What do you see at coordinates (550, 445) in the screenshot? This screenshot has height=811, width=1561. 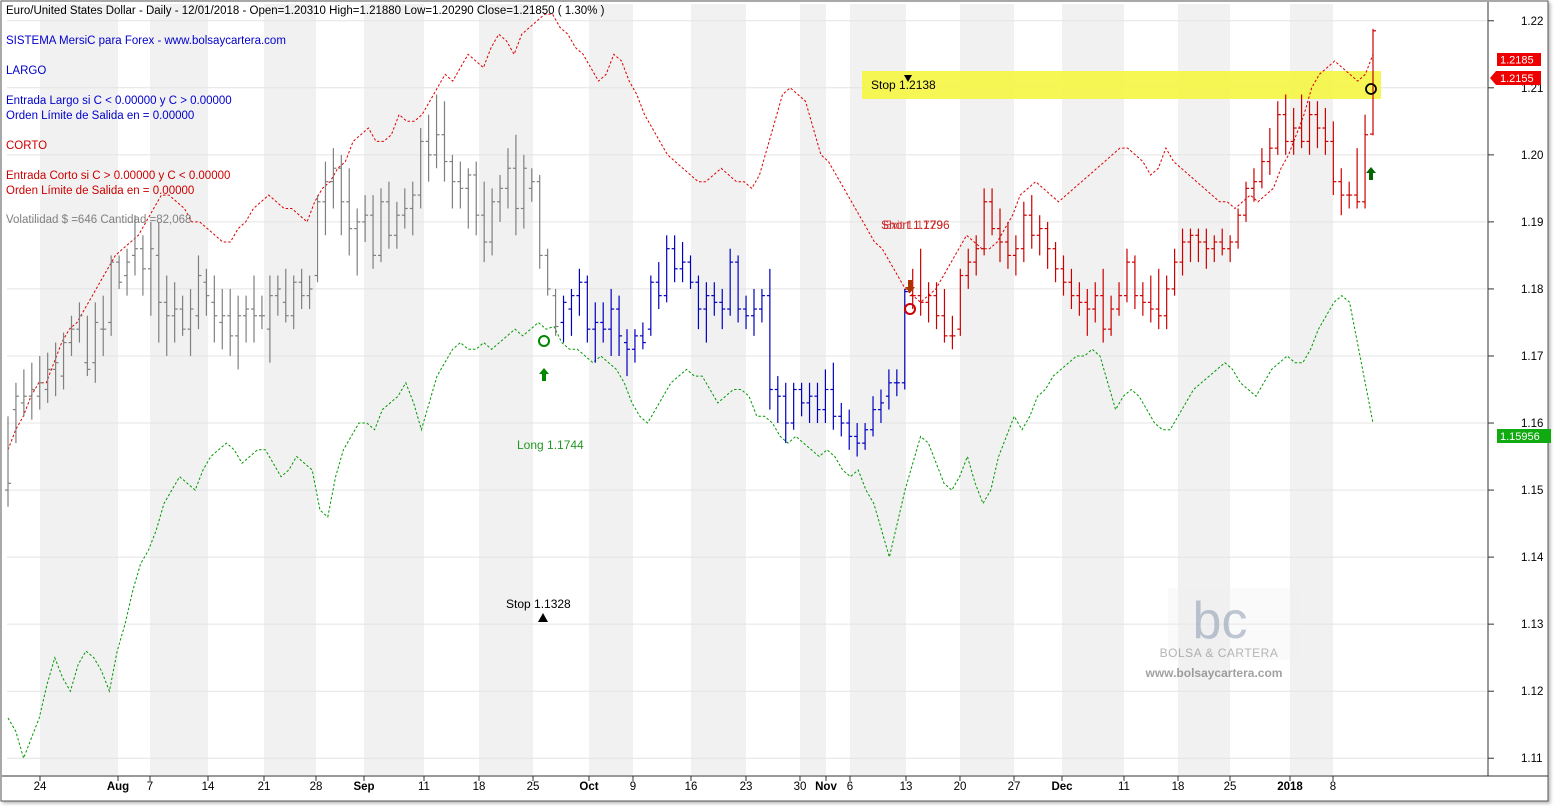 I see `long-entry-label: Long 1.1744` at bounding box center [550, 445].